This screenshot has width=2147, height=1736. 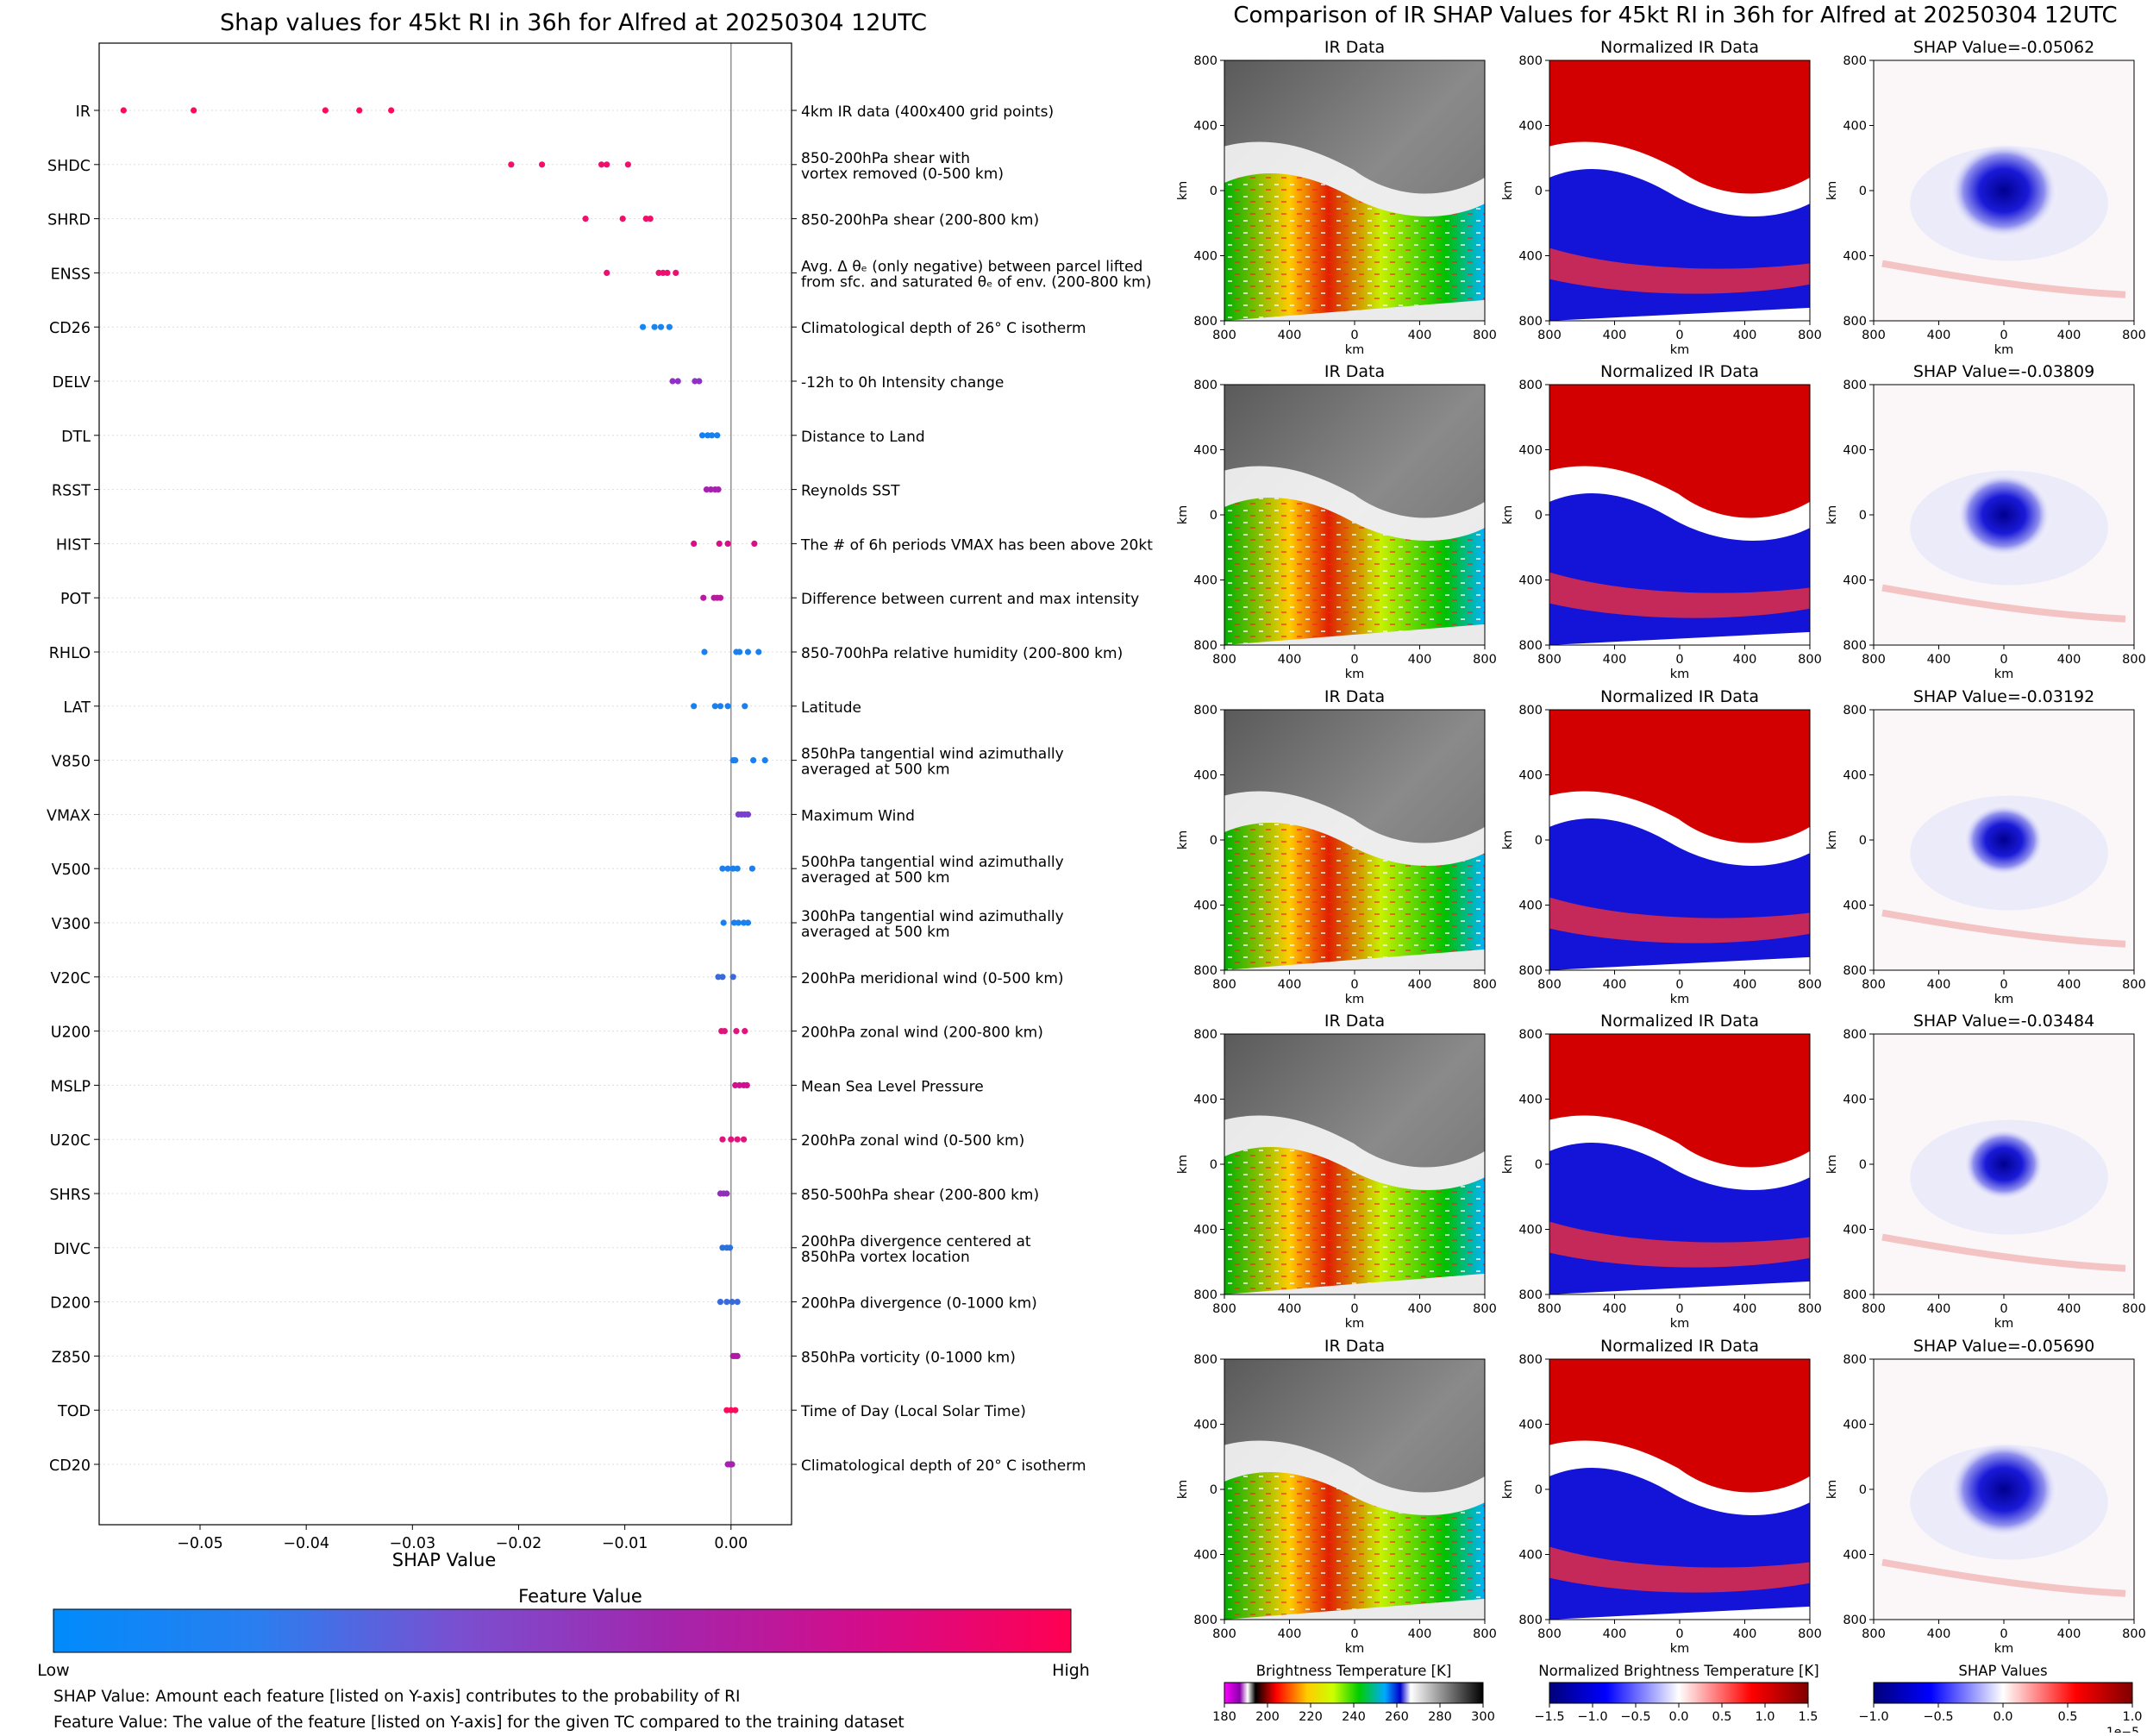 What do you see at coordinates (2003, 1693) in the screenshot?
I see `colorbar-strip` at bounding box center [2003, 1693].